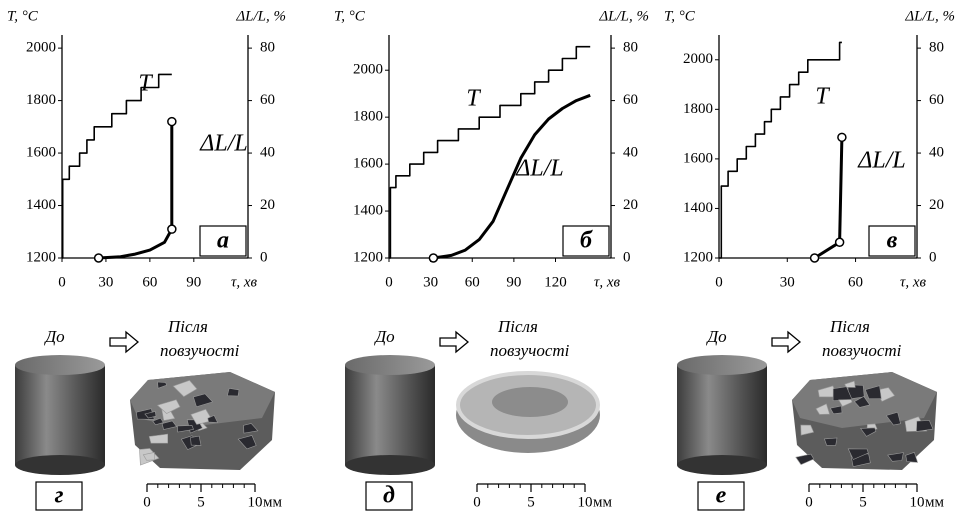  I want to click on panel-label: в, so click(892, 241).